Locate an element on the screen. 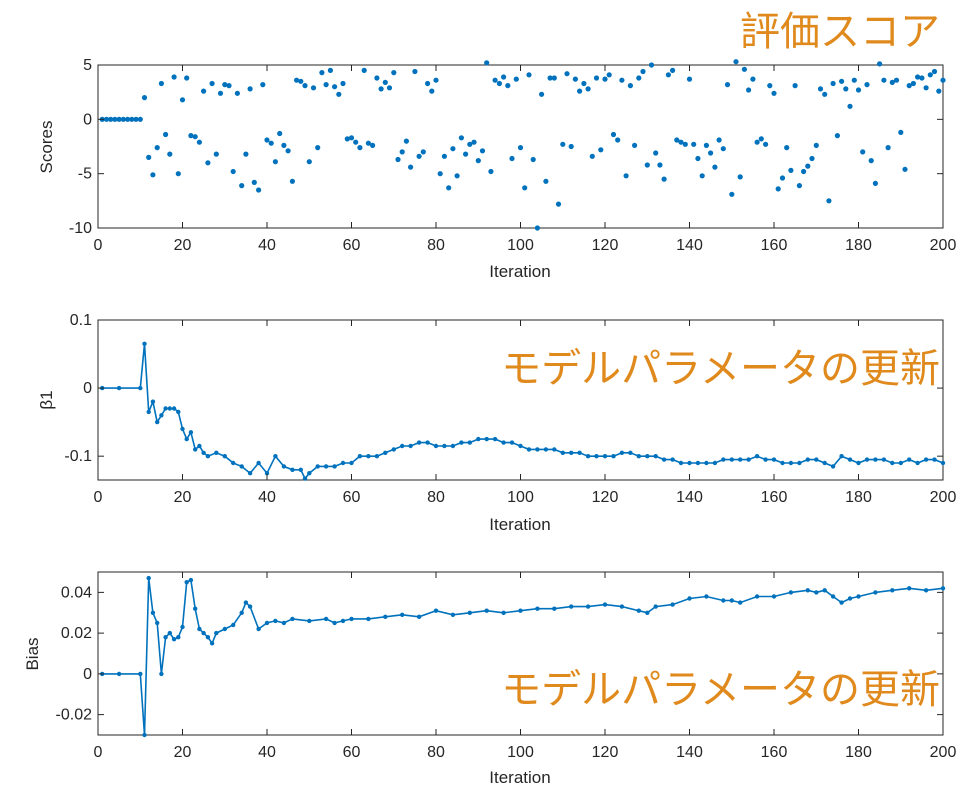 The image size is (979, 788). beta1-y-tick-label: 0 is located at coordinates (87, 388).